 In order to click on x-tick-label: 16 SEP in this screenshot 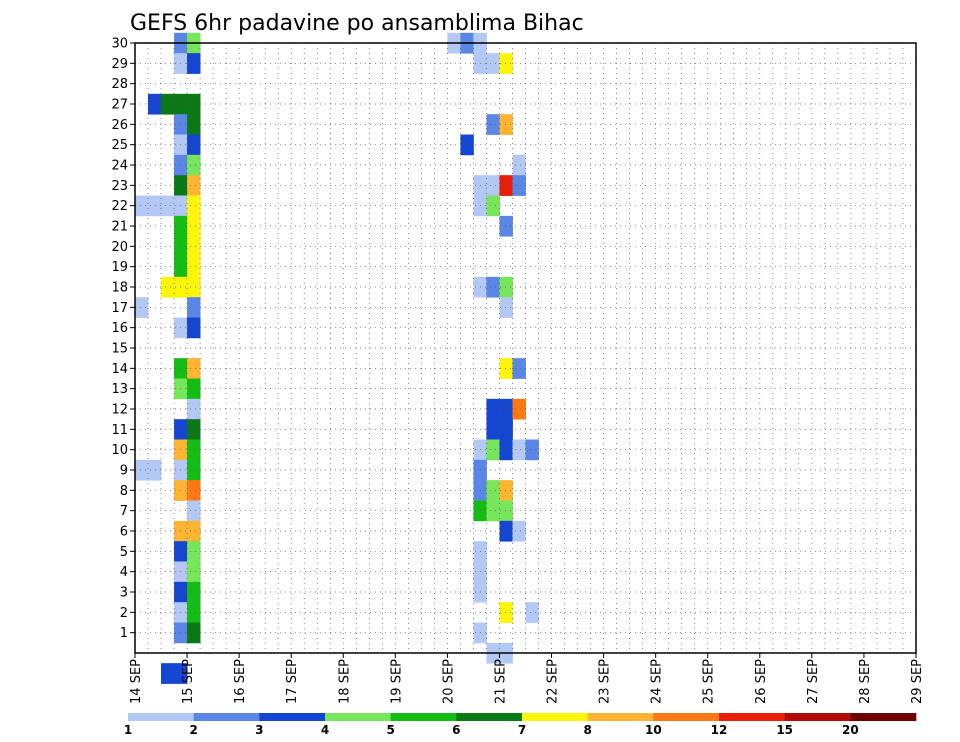, I will do `click(240, 681)`.